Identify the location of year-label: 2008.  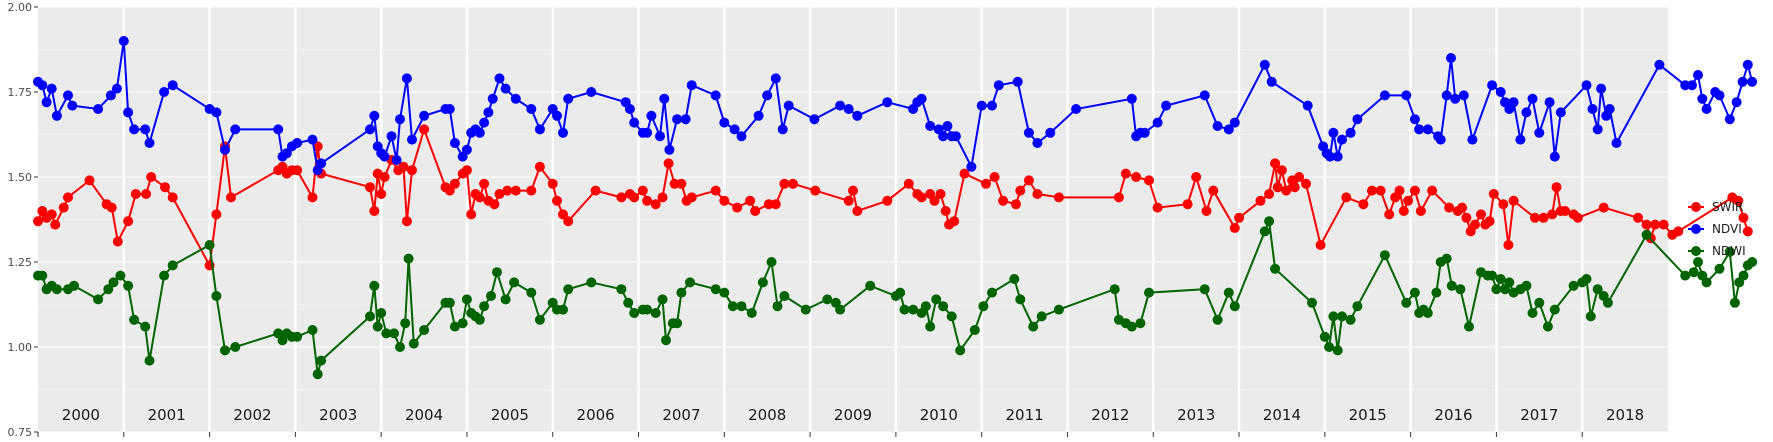
(767, 415).